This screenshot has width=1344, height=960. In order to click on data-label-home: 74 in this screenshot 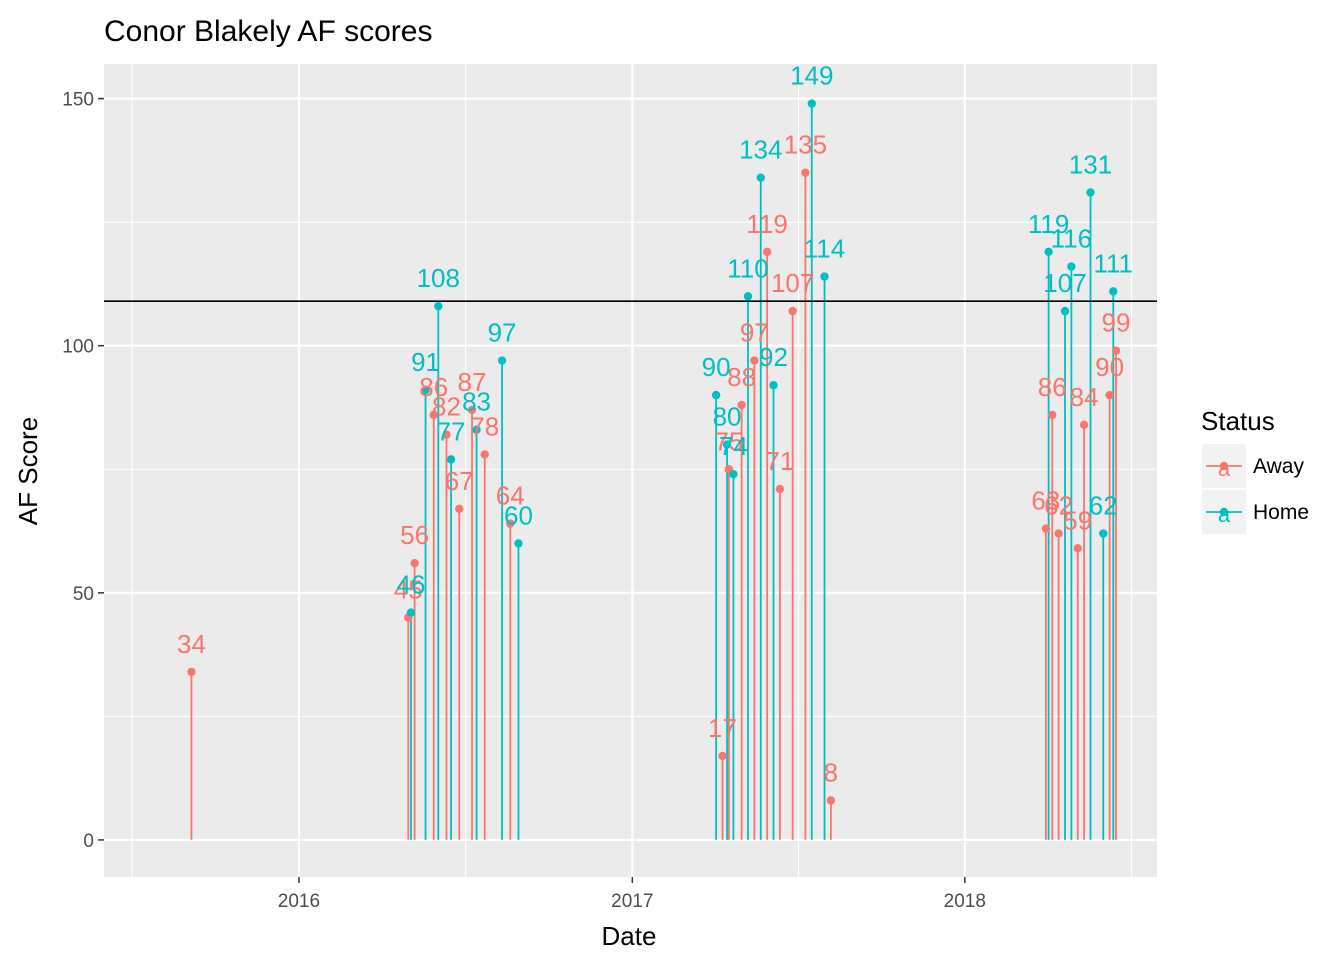, I will do `click(733, 446)`.